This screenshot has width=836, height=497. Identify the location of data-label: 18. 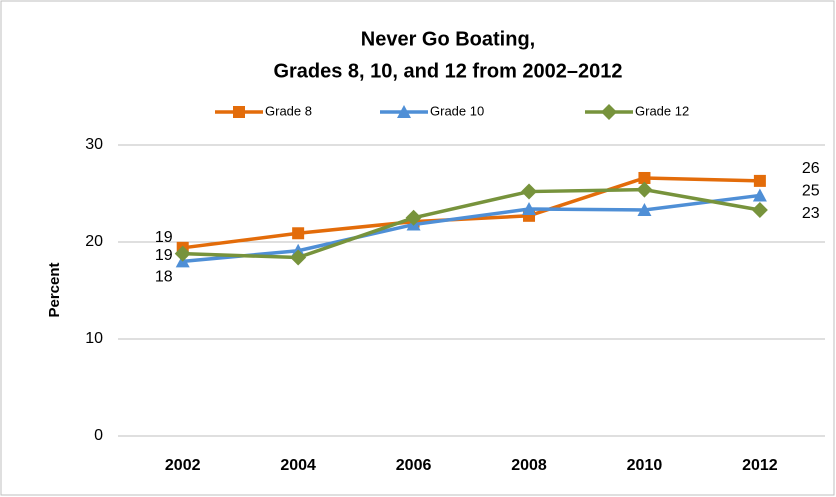
(164, 277).